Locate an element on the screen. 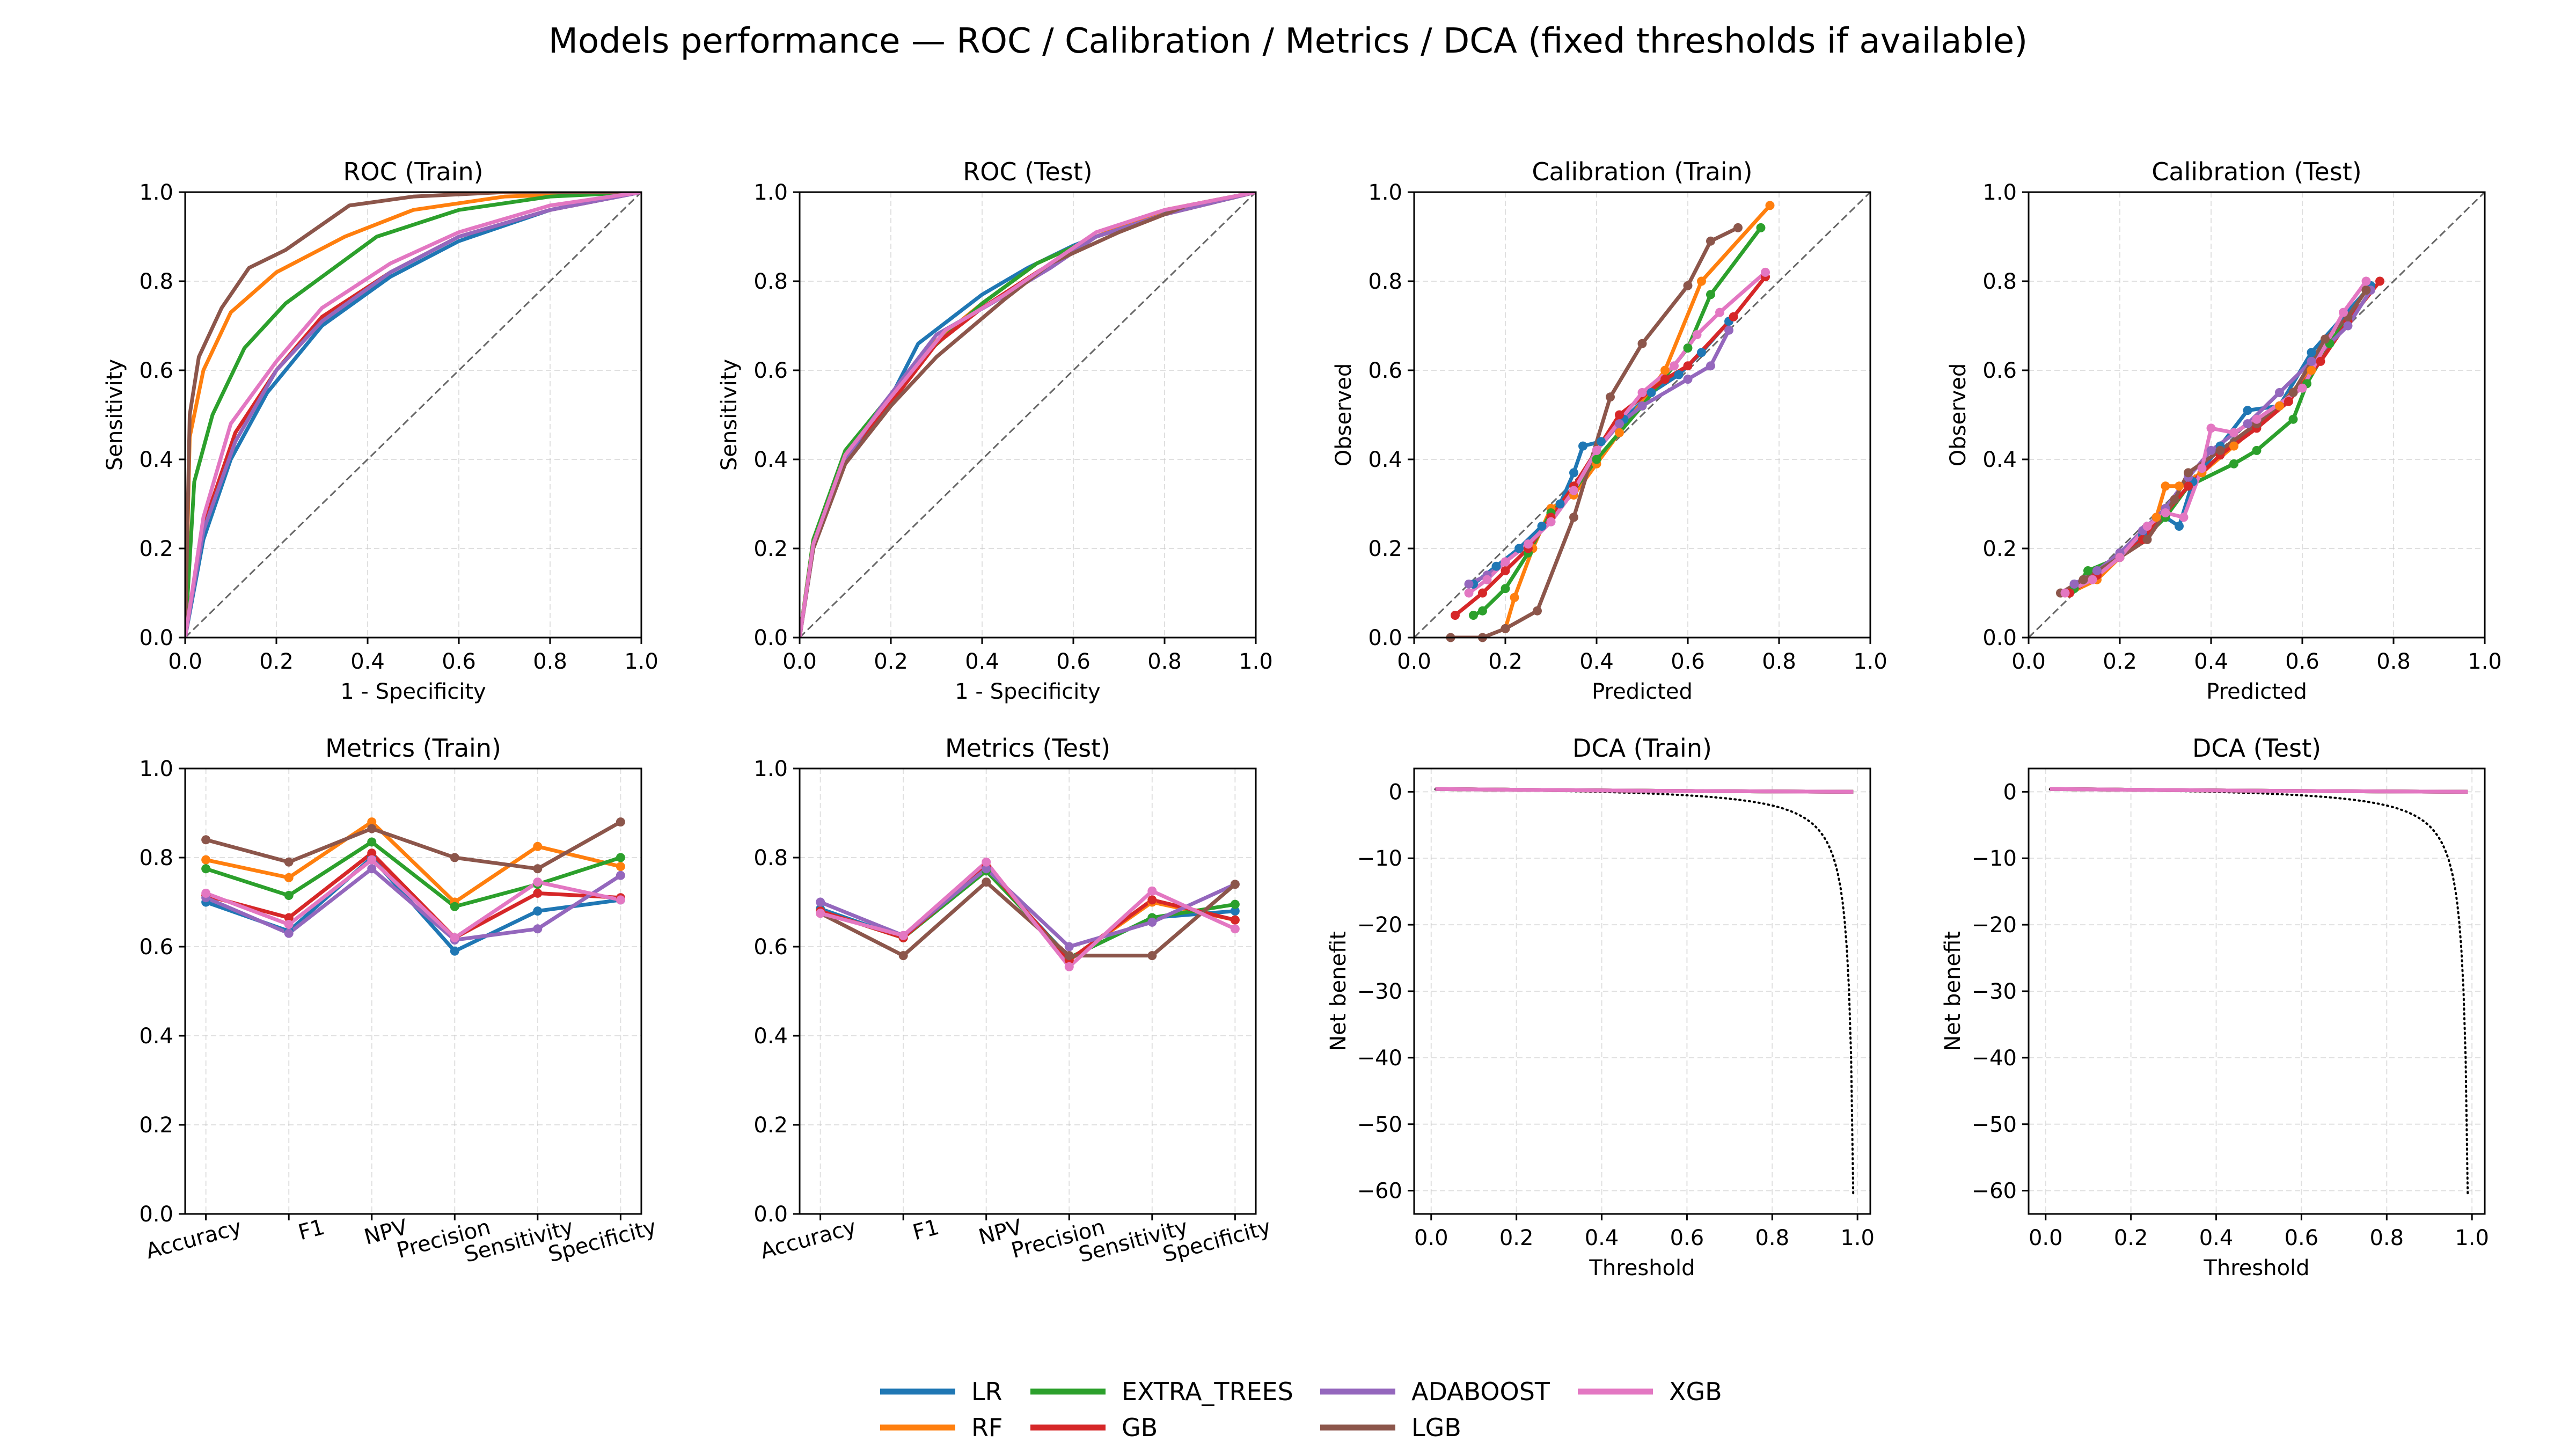  y-tick-label: −40 is located at coordinates (1379, 1058).